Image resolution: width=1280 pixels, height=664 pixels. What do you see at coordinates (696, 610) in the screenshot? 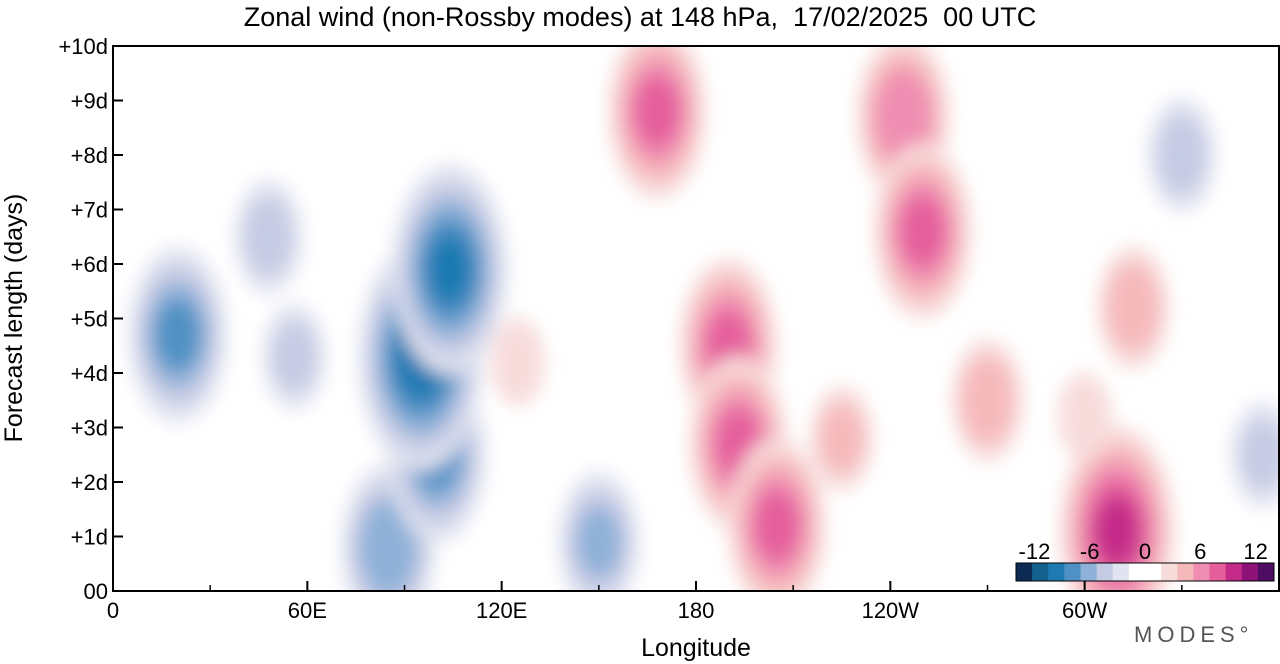
I see `x-tick-label-3: 180` at bounding box center [696, 610].